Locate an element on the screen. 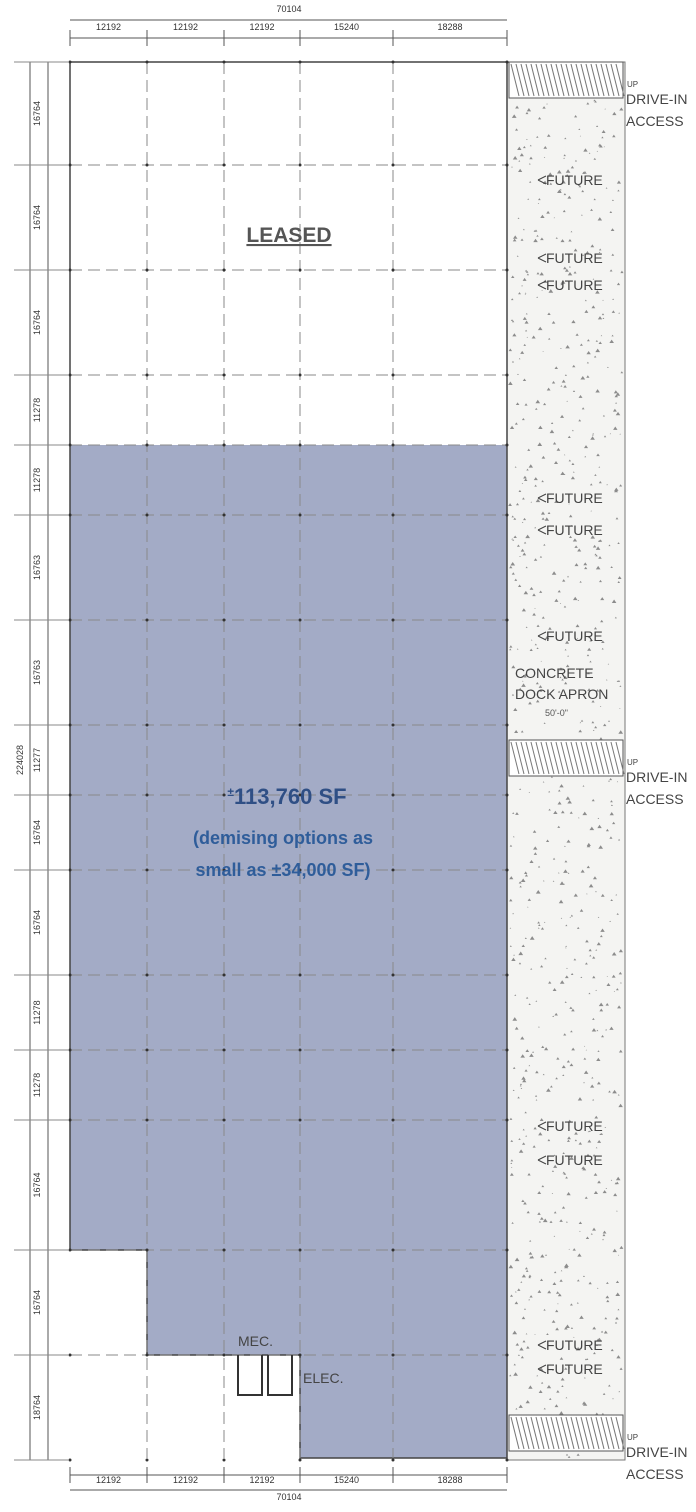 The image size is (696, 1512). dim-label: 16764 is located at coordinates (37, 322).